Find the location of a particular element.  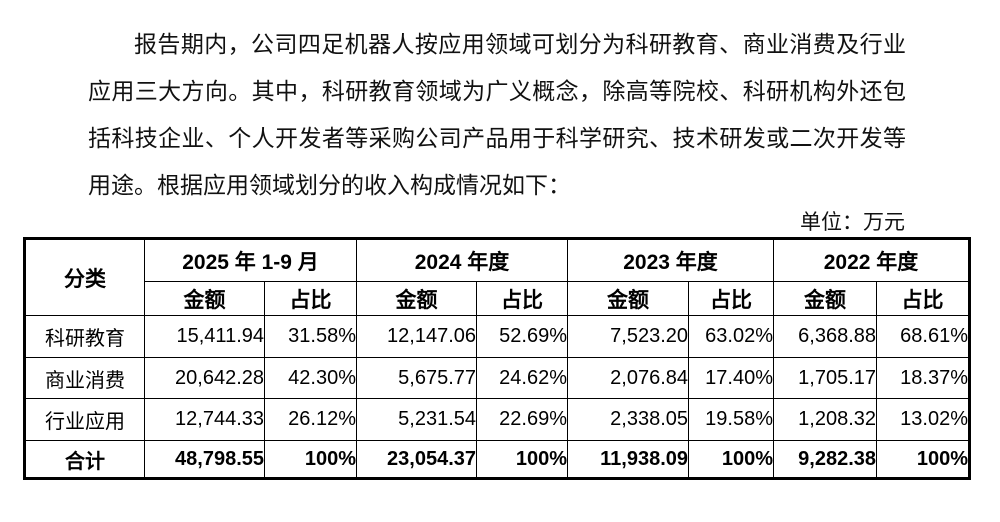

amount-2022: 9,282.38 is located at coordinates (825, 459).